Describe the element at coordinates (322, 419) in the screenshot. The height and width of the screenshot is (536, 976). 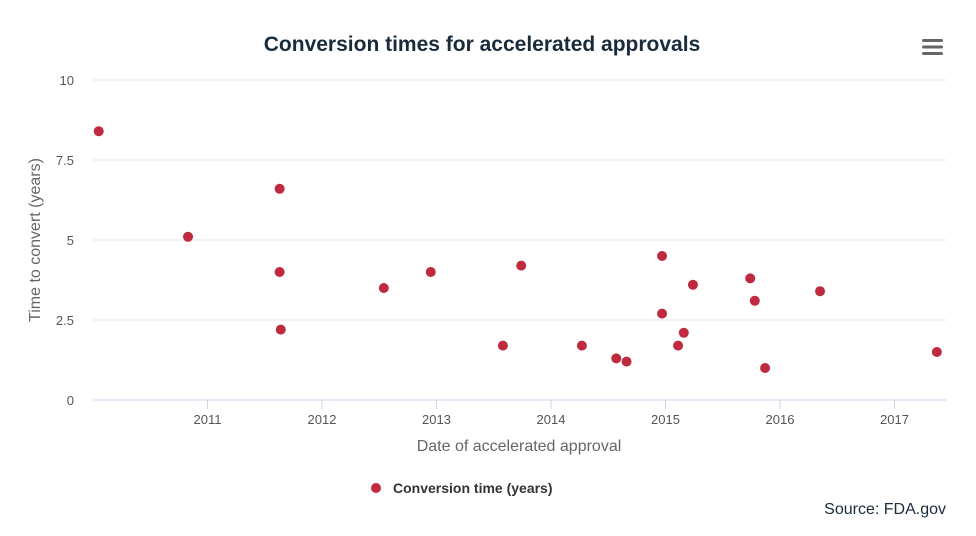
I see `x-tick-label: 2012` at that location.